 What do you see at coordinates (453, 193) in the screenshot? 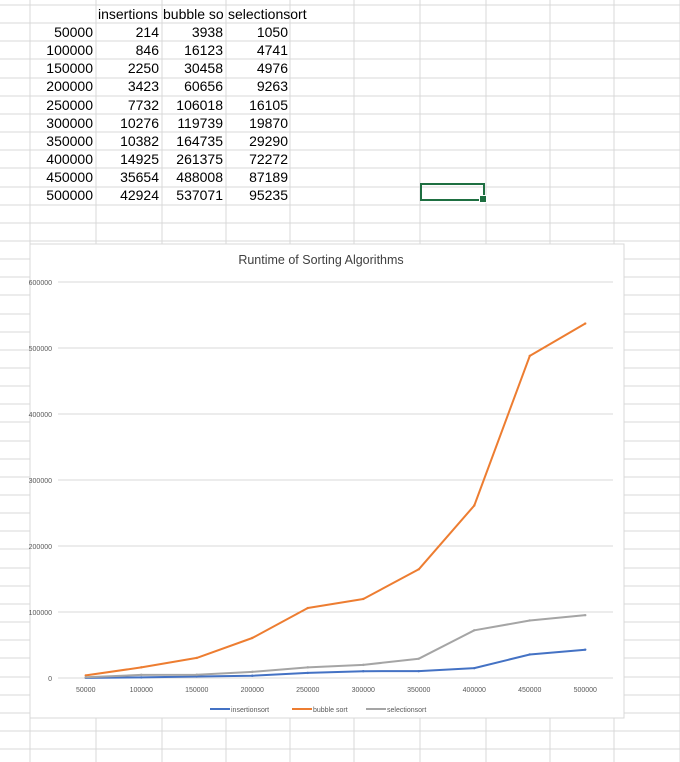
I see `selected-cell` at bounding box center [453, 193].